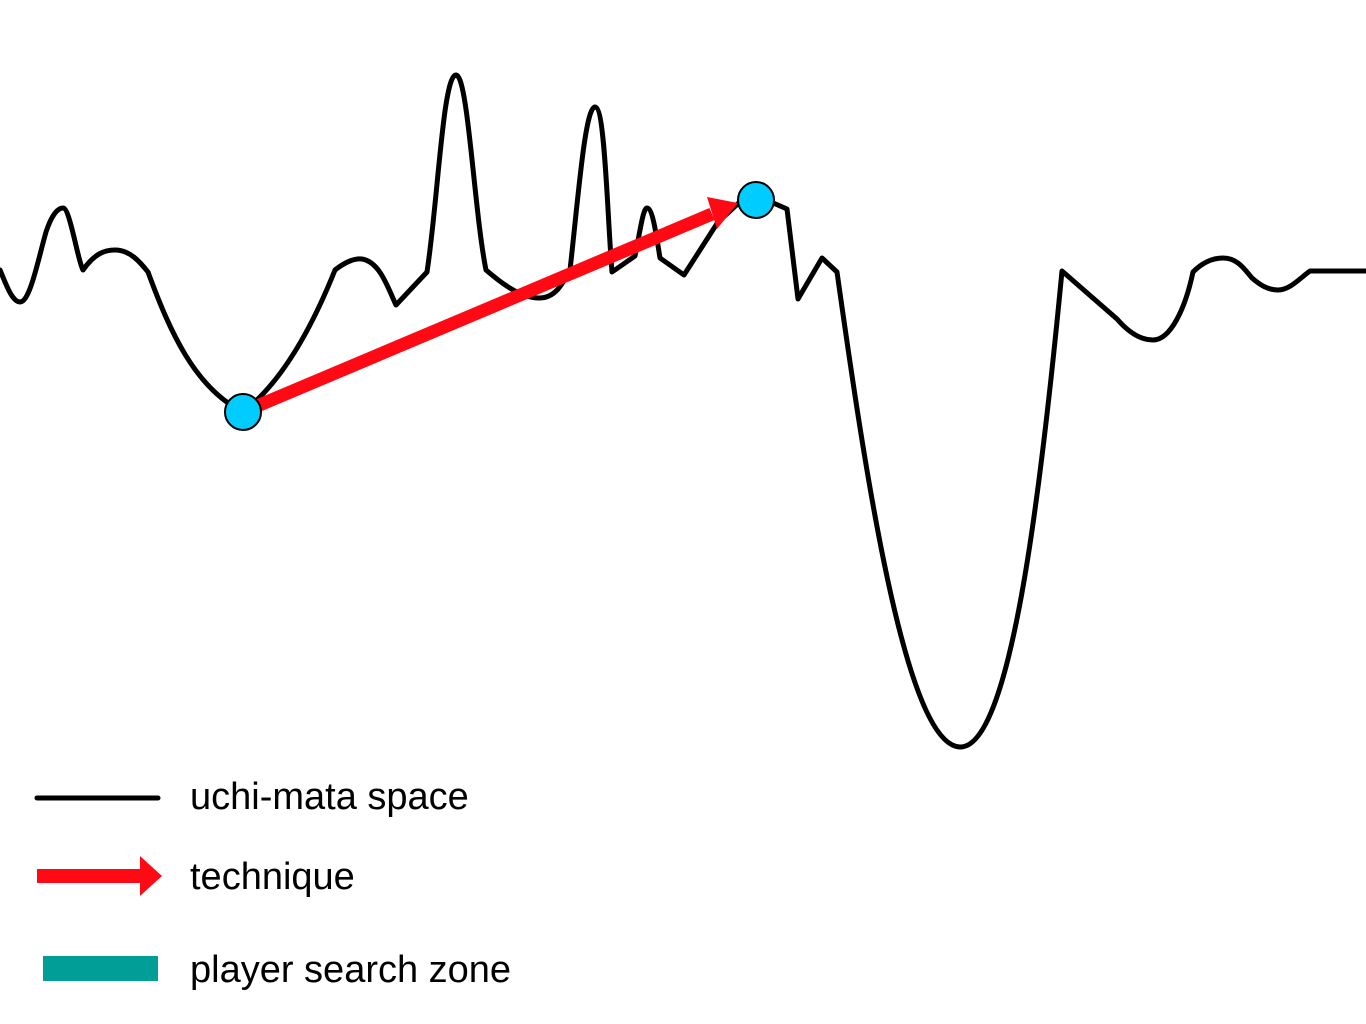  Describe the element at coordinates (151, 876) in the screenshot. I see `technique-arrow-swatch-head` at that location.